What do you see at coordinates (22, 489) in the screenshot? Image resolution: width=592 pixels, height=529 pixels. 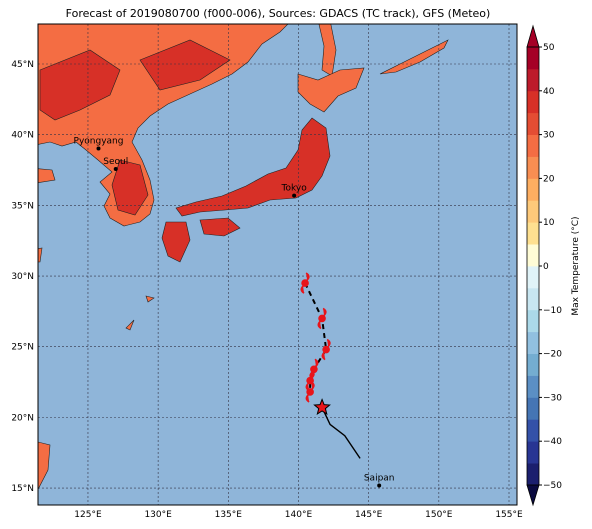 I see `y-tick-label: 15°N` at bounding box center [22, 489].